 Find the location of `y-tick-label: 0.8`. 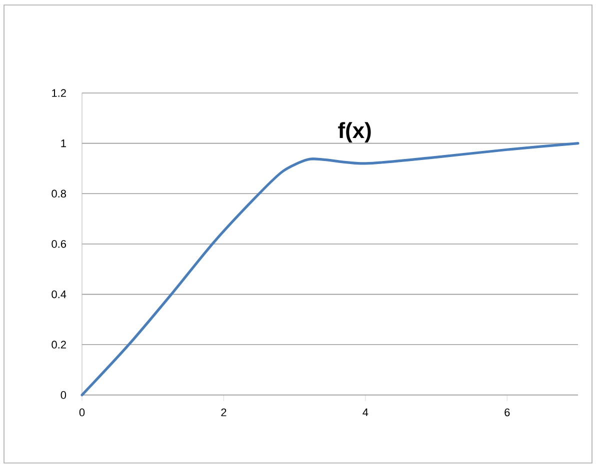

y-tick-label: 0.8 is located at coordinates (59, 194).